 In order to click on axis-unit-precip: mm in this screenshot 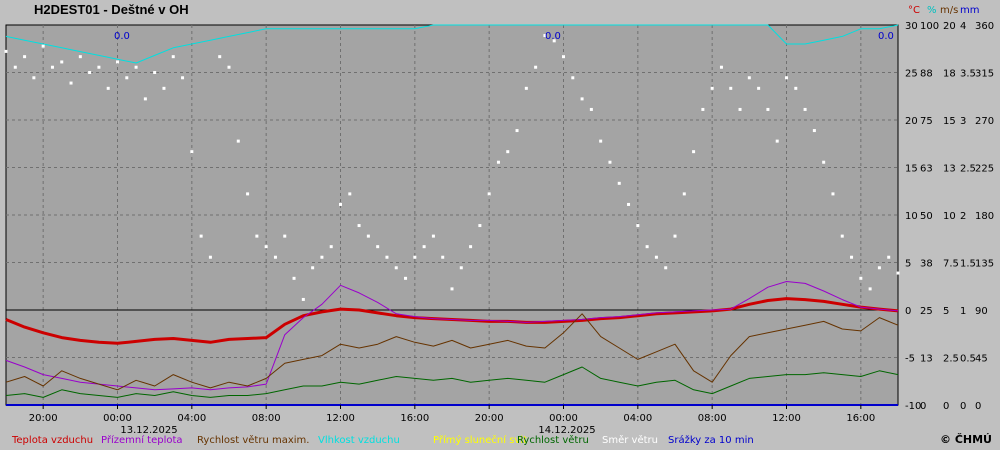, I will do `click(969, 10)`.